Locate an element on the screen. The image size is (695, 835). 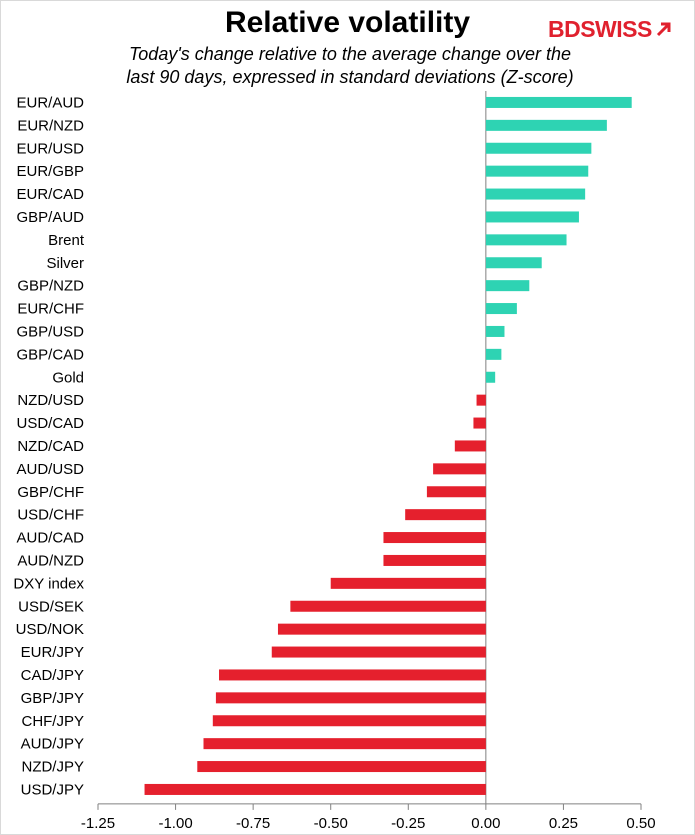
x-tick-label: -0.75 is located at coordinates (253, 823).